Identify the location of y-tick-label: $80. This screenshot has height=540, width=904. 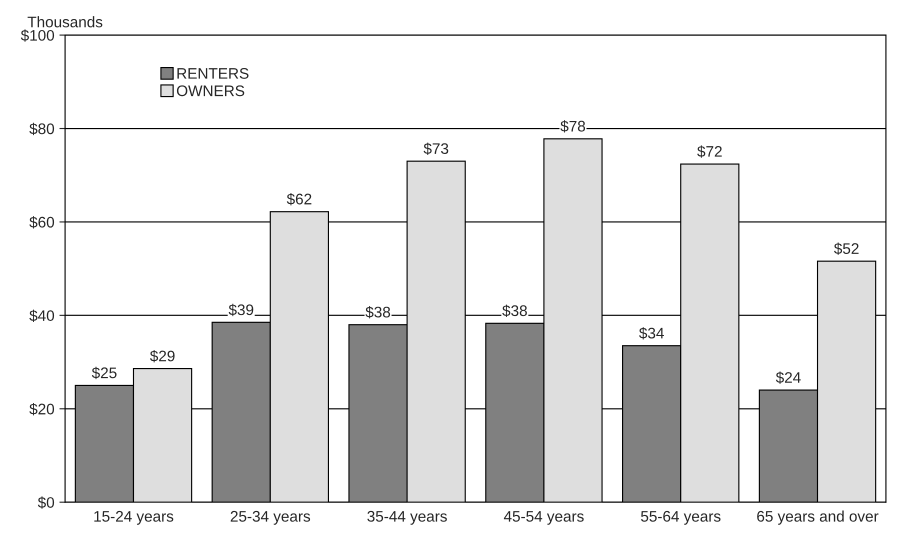
(41, 129).